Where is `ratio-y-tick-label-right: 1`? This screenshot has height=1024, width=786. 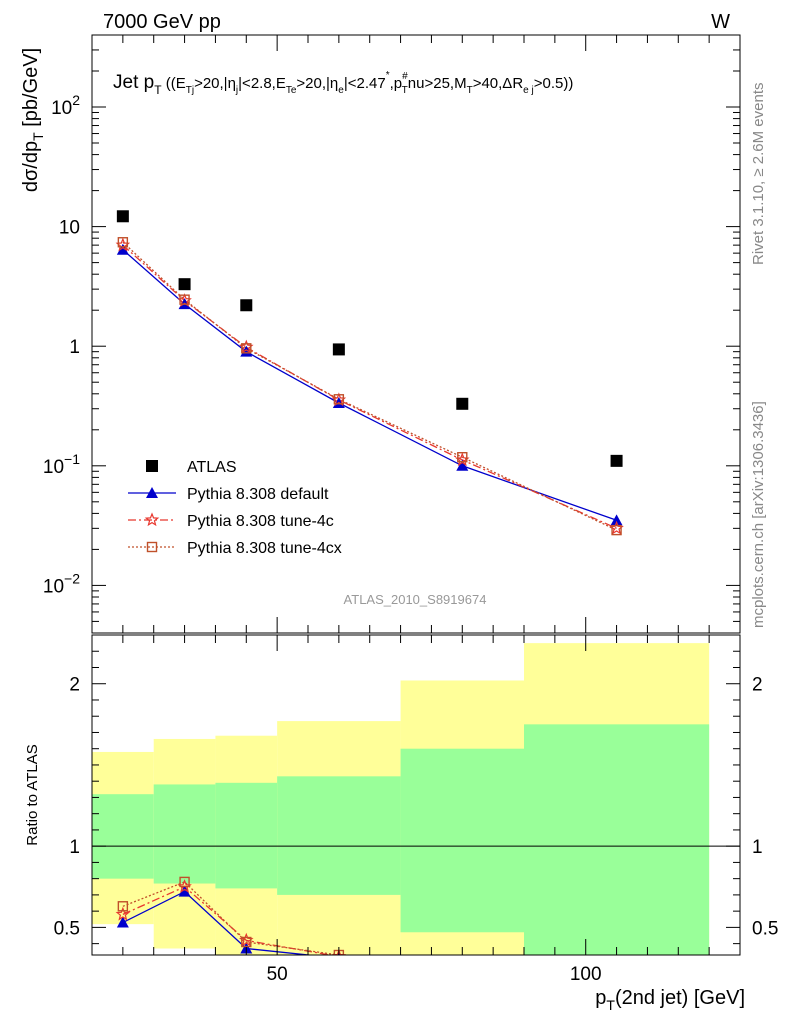 ratio-y-tick-label-right: 1 is located at coordinates (757, 847).